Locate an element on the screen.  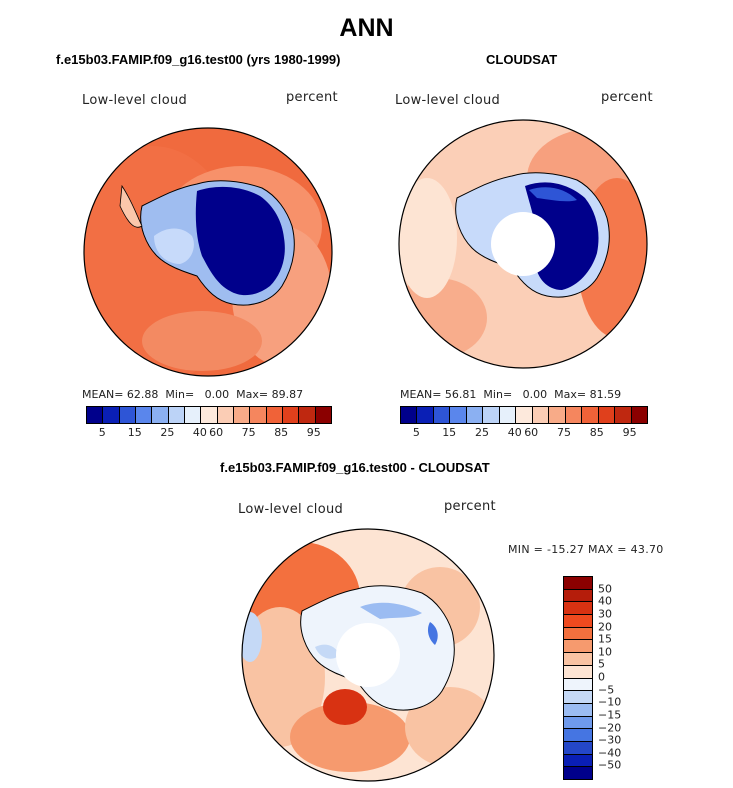
obs-polar-map is located at coordinates (523, 244).